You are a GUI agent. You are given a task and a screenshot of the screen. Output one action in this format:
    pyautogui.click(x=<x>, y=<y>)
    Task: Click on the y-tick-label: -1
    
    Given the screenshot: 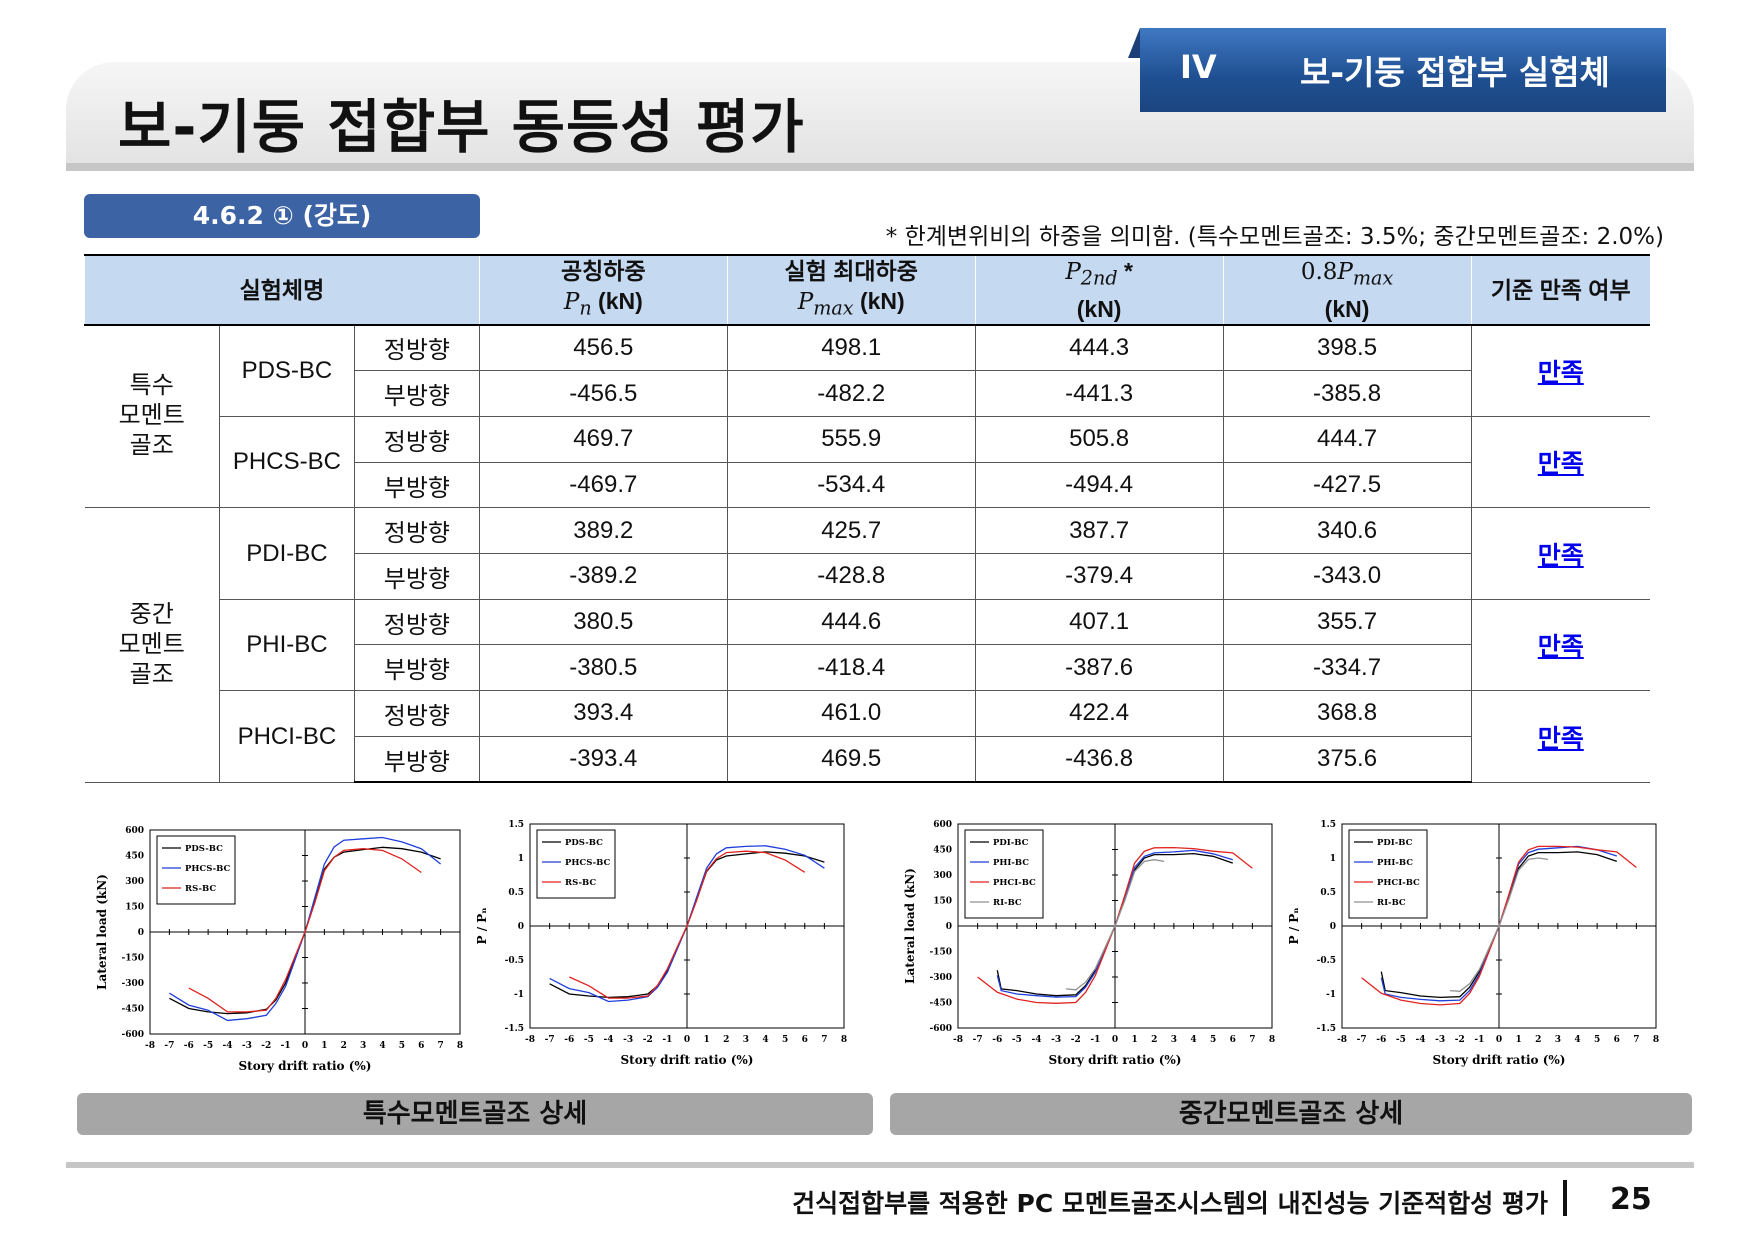 What is the action you would take?
    pyautogui.click(x=1331, y=995)
    